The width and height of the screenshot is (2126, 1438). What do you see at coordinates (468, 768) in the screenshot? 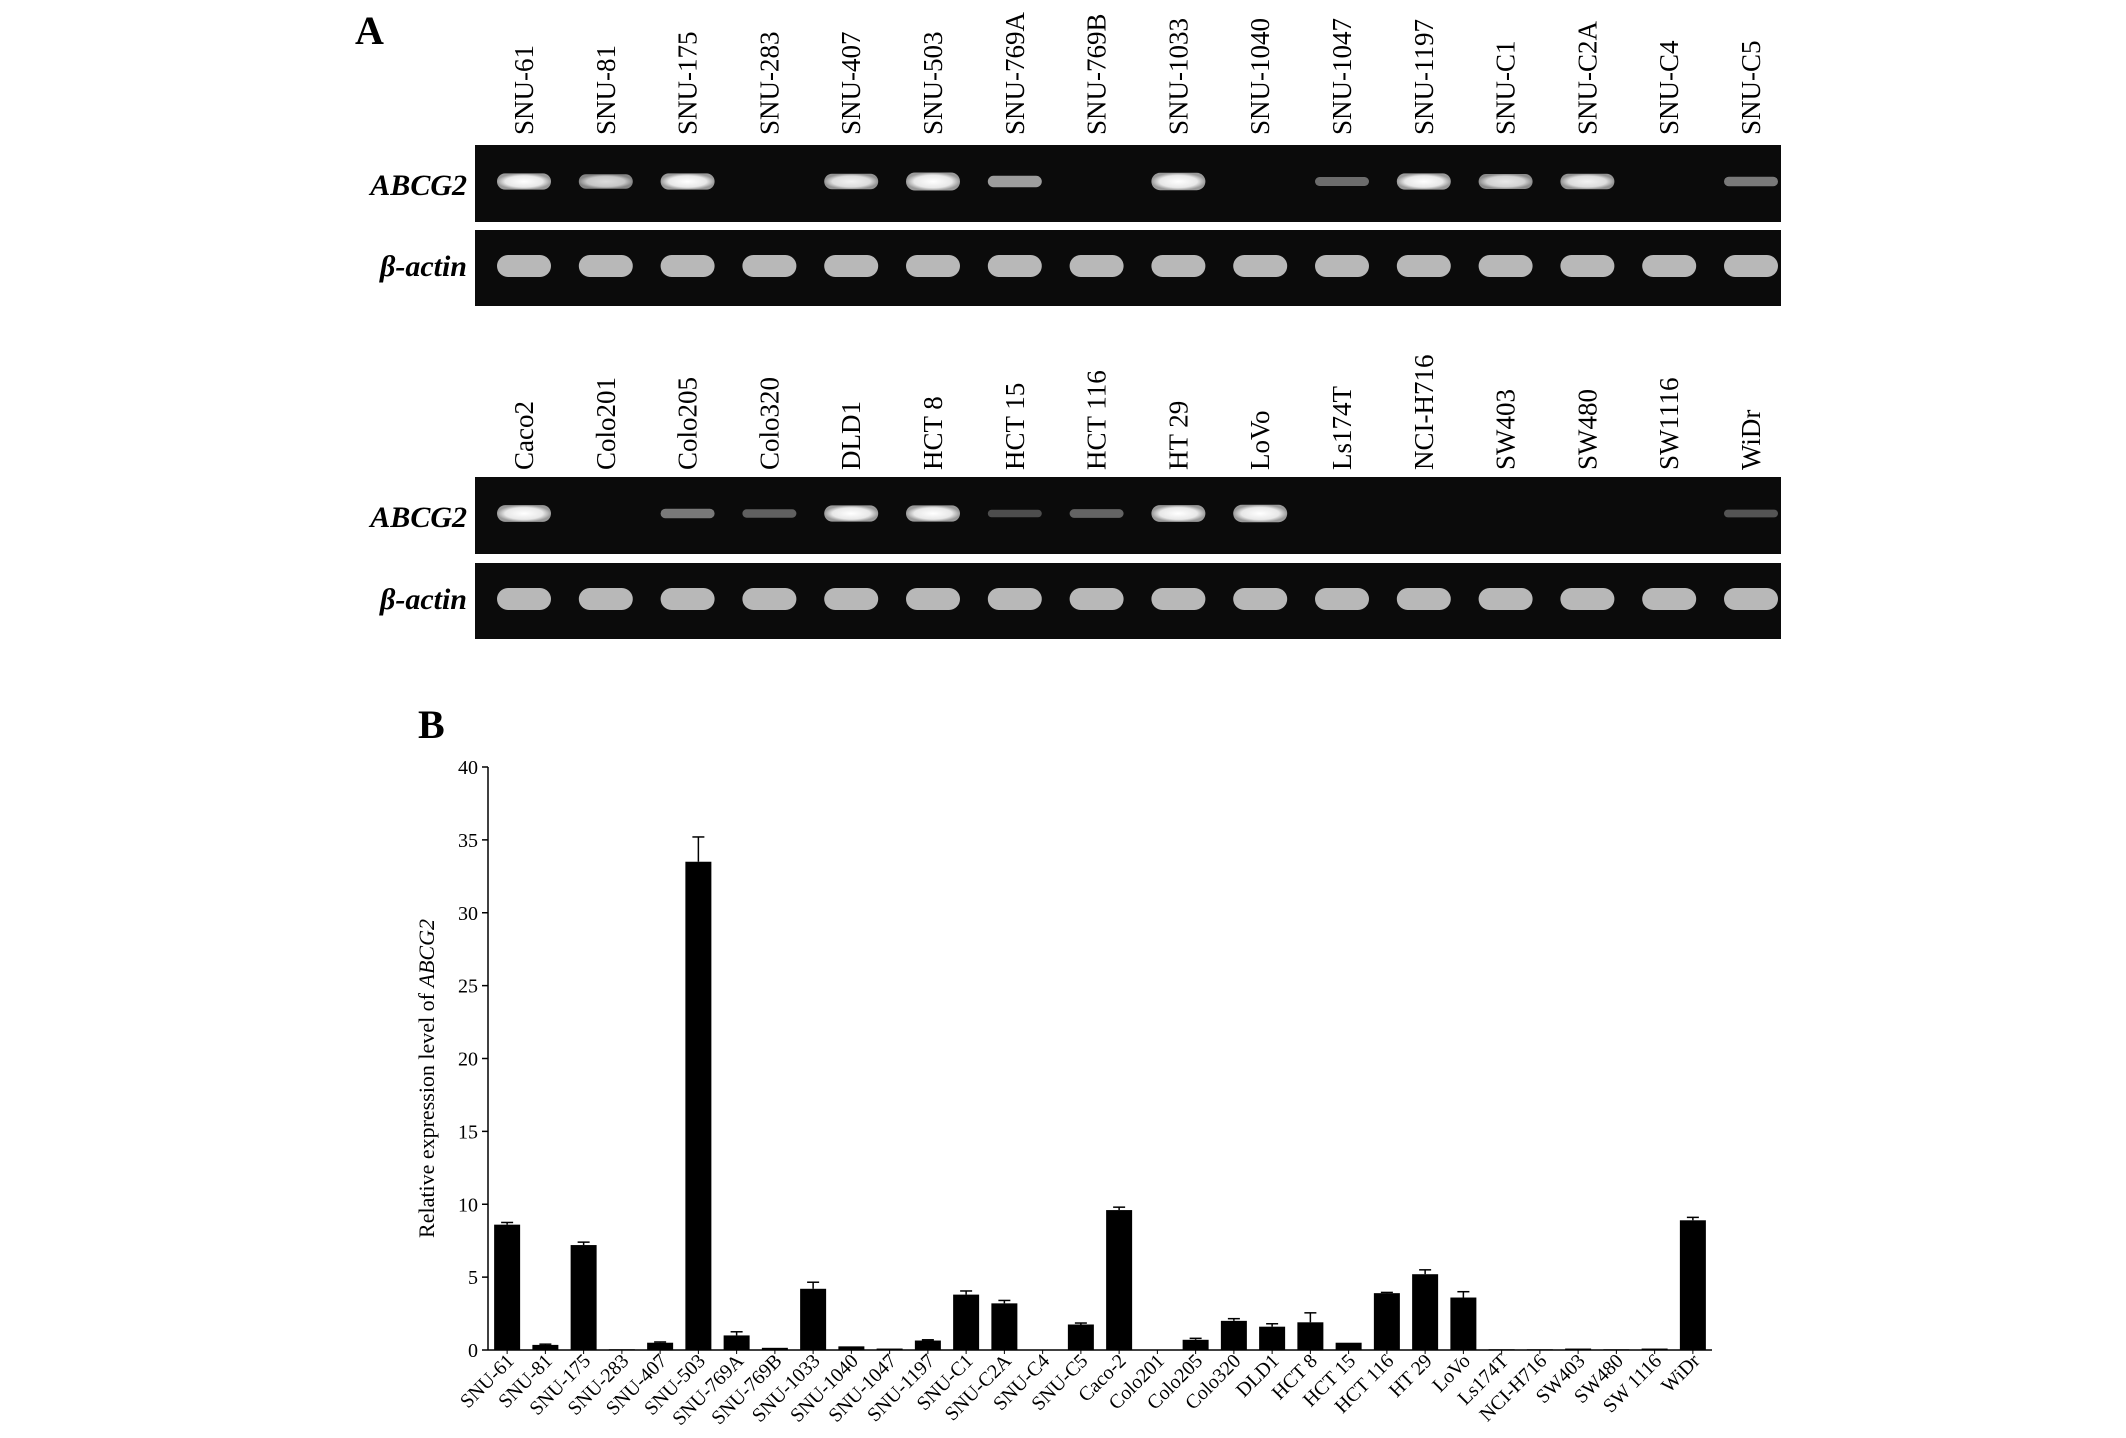
I see `y-tick-label: 40` at bounding box center [468, 768].